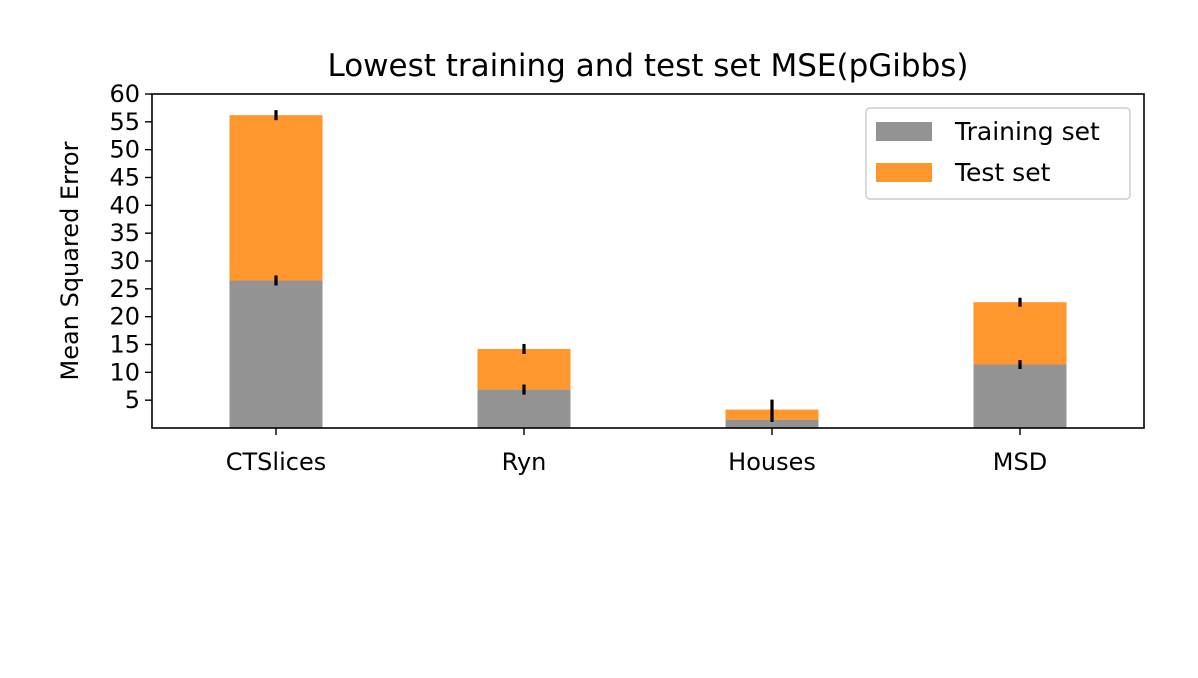 The width and height of the screenshot is (1198, 678). What do you see at coordinates (772, 462) in the screenshot?
I see `x-tick-label: Houses` at bounding box center [772, 462].